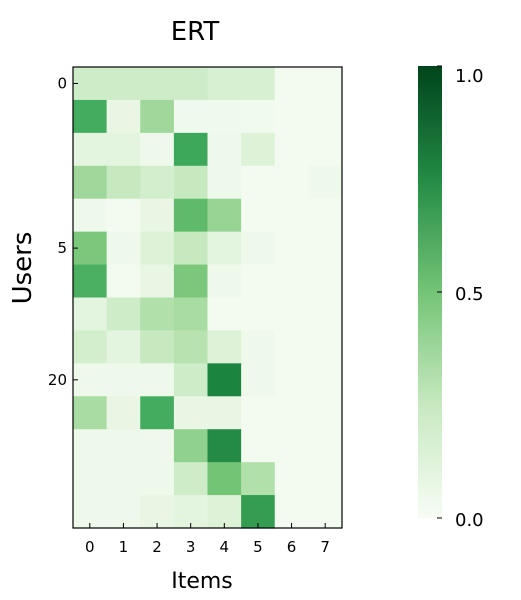  What do you see at coordinates (469, 520) in the screenshot?
I see `colorbar-tick-label: 0.0` at bounding box center [469, 520].